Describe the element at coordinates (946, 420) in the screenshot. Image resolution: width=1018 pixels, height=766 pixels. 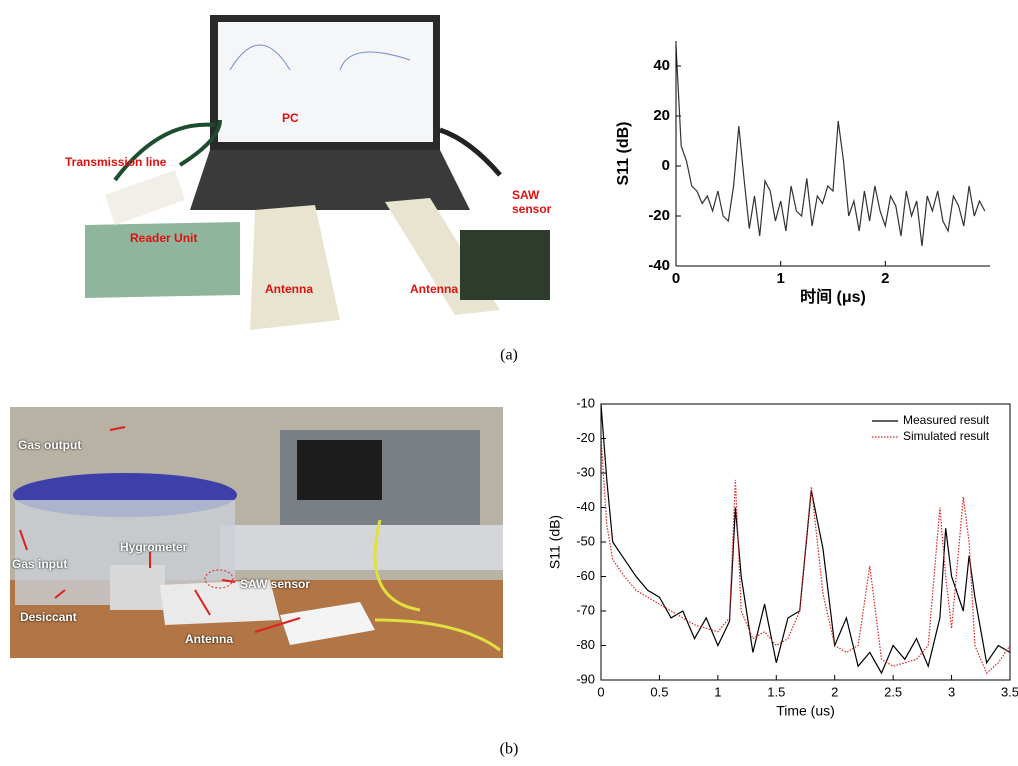
I see `legend-label: Measured result` at that location.